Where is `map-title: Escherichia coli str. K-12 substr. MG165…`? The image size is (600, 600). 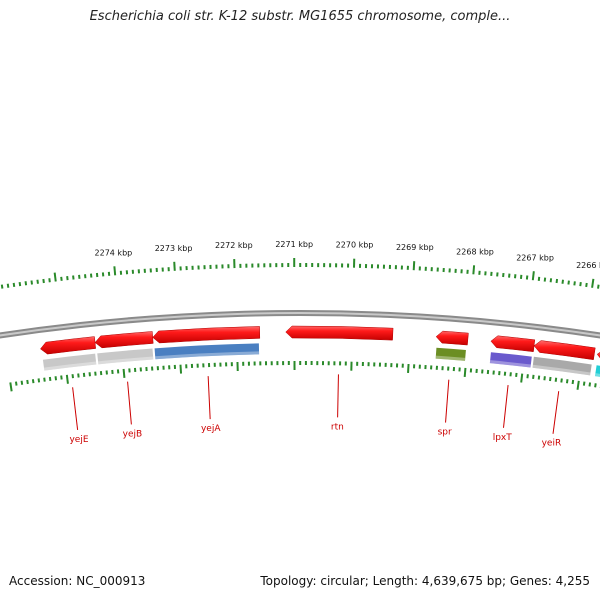 map-title: Escherichia coli str. K-12 substr. MG165… is located at coordinates (300, 16).